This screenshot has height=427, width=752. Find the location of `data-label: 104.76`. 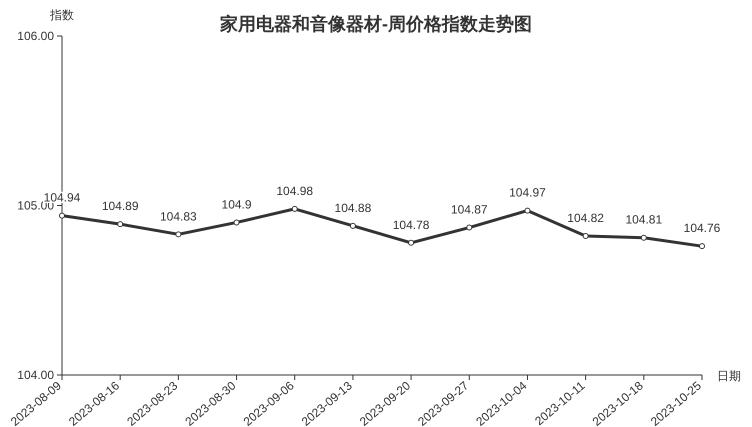

data-label: 104.76 is located at coordinates (702, 228).